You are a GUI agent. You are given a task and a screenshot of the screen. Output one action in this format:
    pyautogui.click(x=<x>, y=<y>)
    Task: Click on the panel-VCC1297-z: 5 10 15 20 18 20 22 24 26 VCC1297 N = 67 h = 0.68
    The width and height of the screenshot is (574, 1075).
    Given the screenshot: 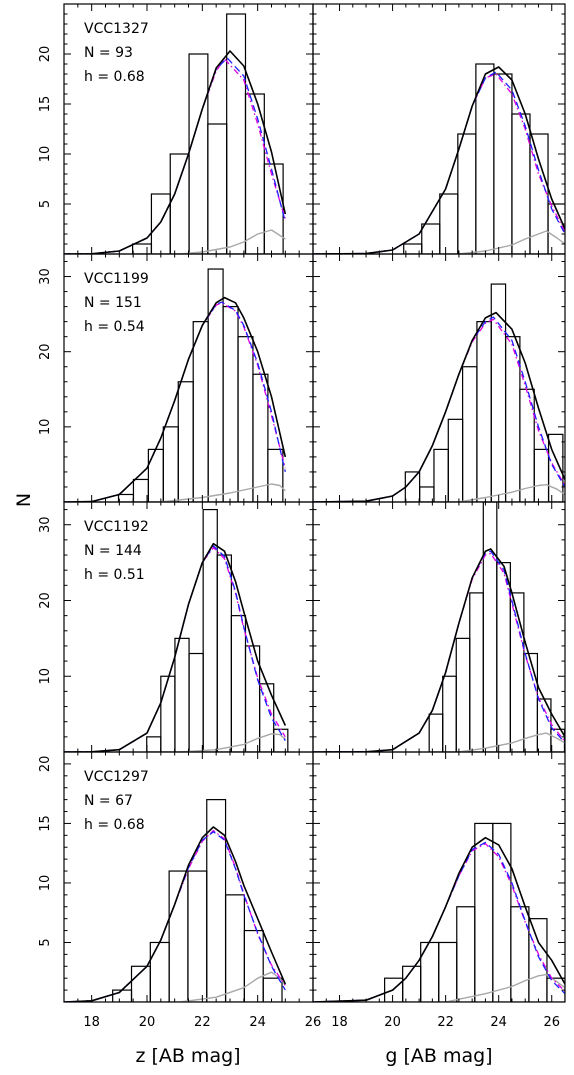 What is the action you would take?
    pyautogui.click(x=180, y=890)
    